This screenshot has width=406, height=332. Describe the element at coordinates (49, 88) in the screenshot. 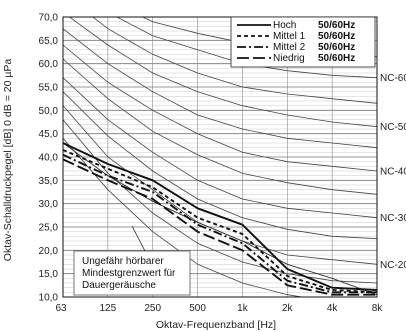

I see `y-tick-label: 55,0` at that location.